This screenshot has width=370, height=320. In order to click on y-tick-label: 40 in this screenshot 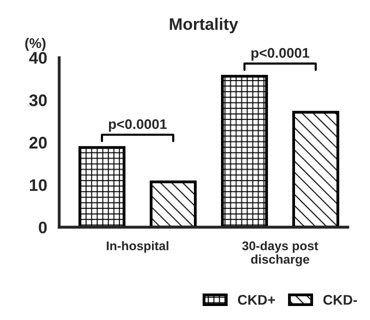, I will do `click(38, 58)`.